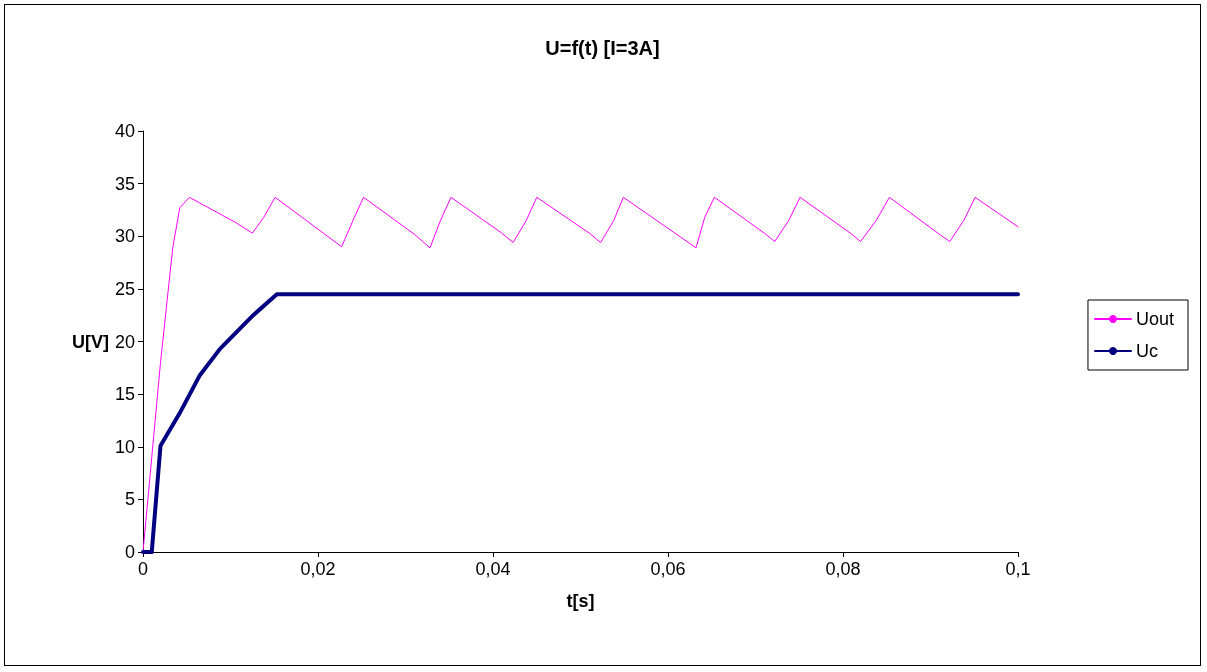 Image resolution: width=1207 pixels, height=672 pixels. I want to click on x-axis-title: t[s], so click(580, 601).